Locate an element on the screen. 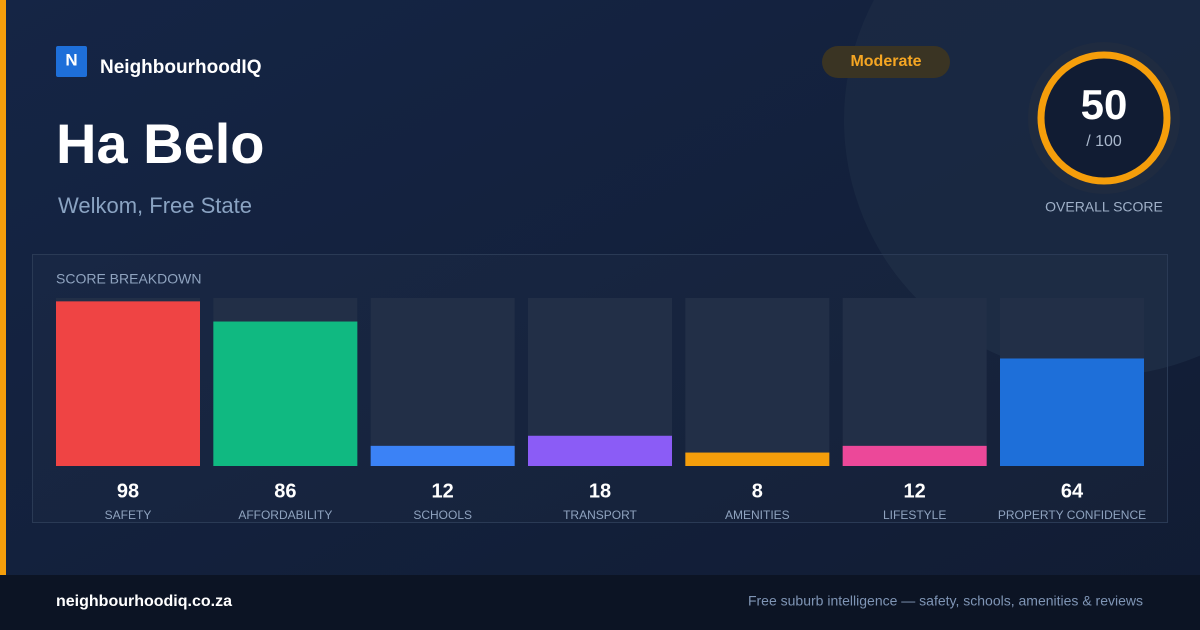  category-label: TRANSPORT is located at coordinates (600, 515).